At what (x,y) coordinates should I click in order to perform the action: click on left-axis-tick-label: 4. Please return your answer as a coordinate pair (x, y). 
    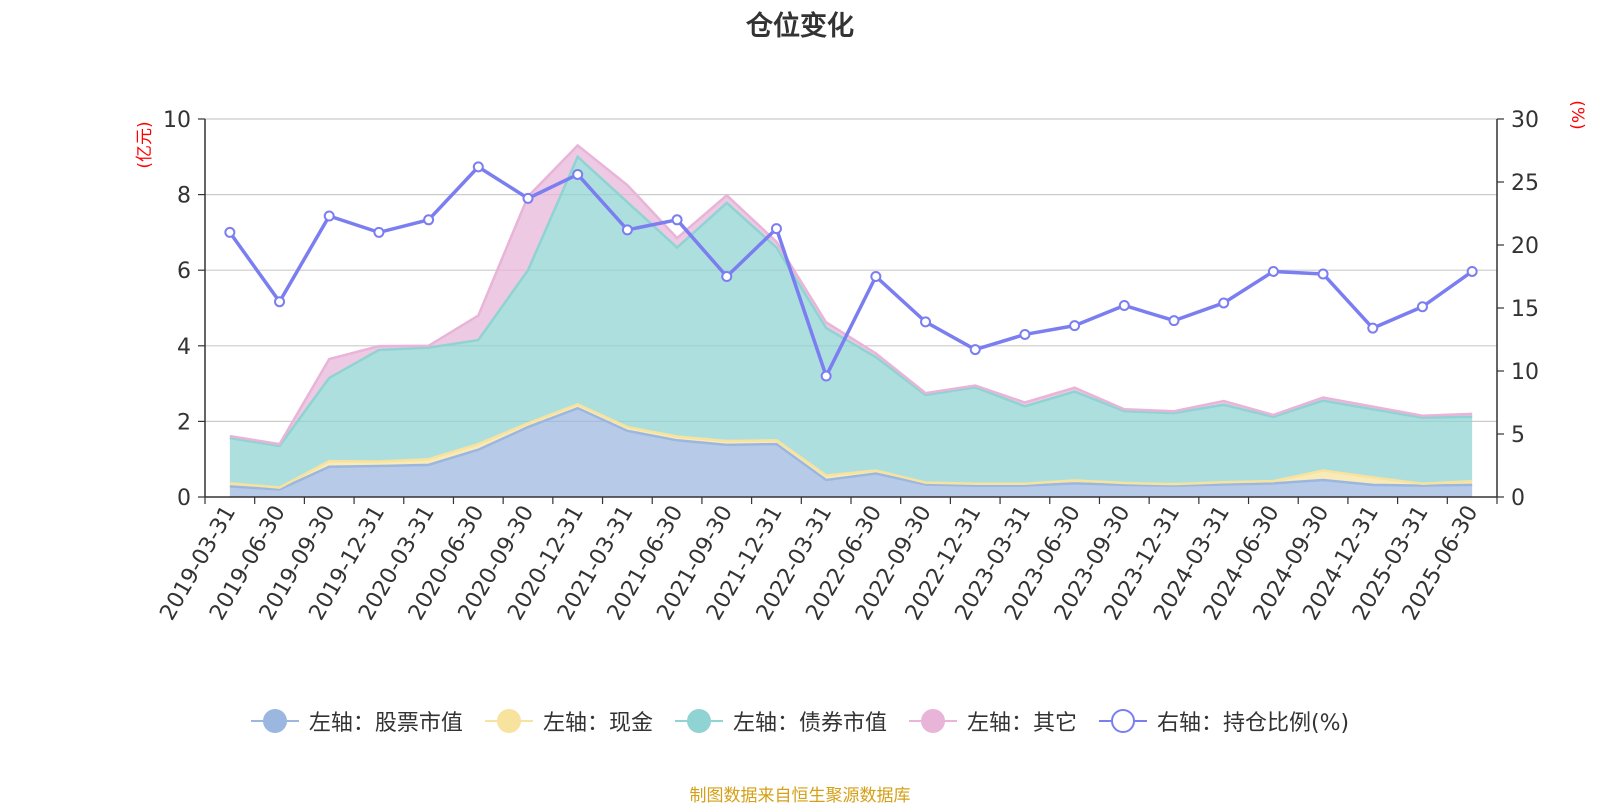
    Looking at the image, I should click on (184, 347).